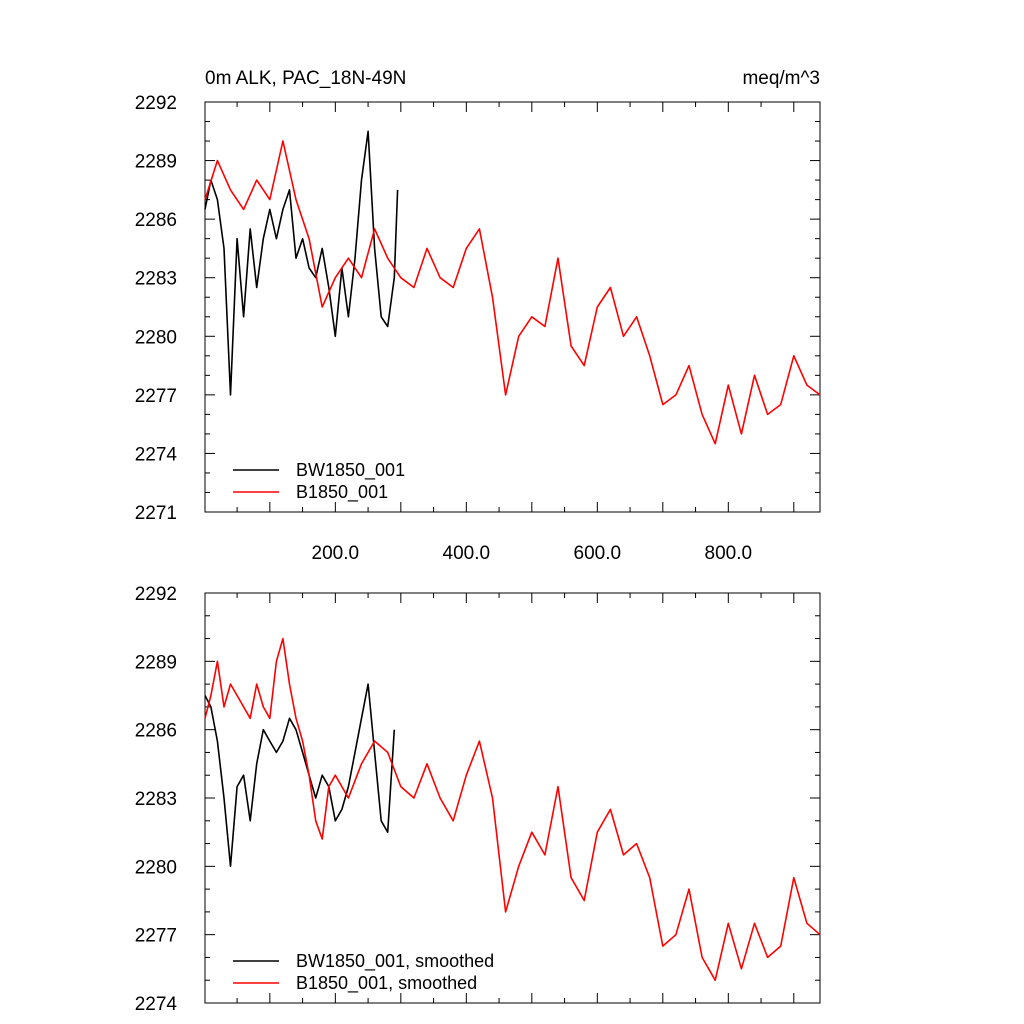 The image size is (1024, 1024). I want to click on series-line-bw1850-001-smoothed, so click(300, 775).